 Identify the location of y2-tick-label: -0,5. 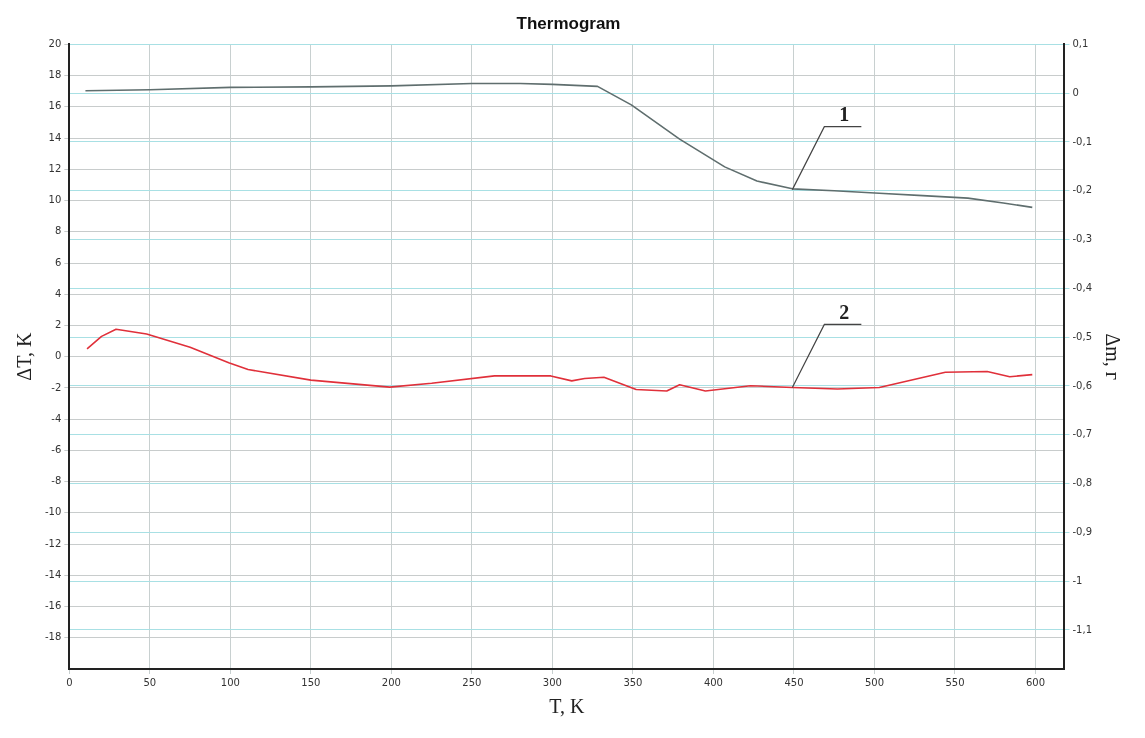
(1082, 336).